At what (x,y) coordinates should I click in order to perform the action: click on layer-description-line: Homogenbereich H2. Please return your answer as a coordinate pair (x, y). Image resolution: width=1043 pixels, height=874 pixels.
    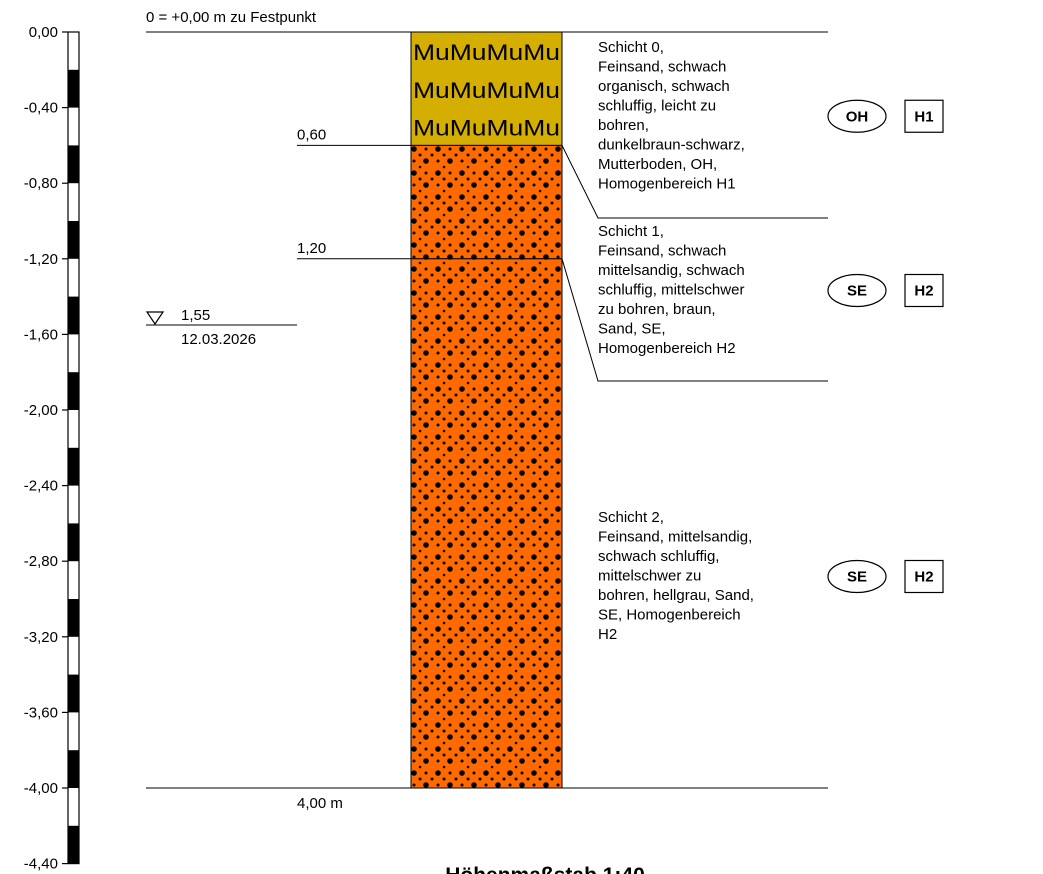
    Looking at the image, I should click on (667, 348).